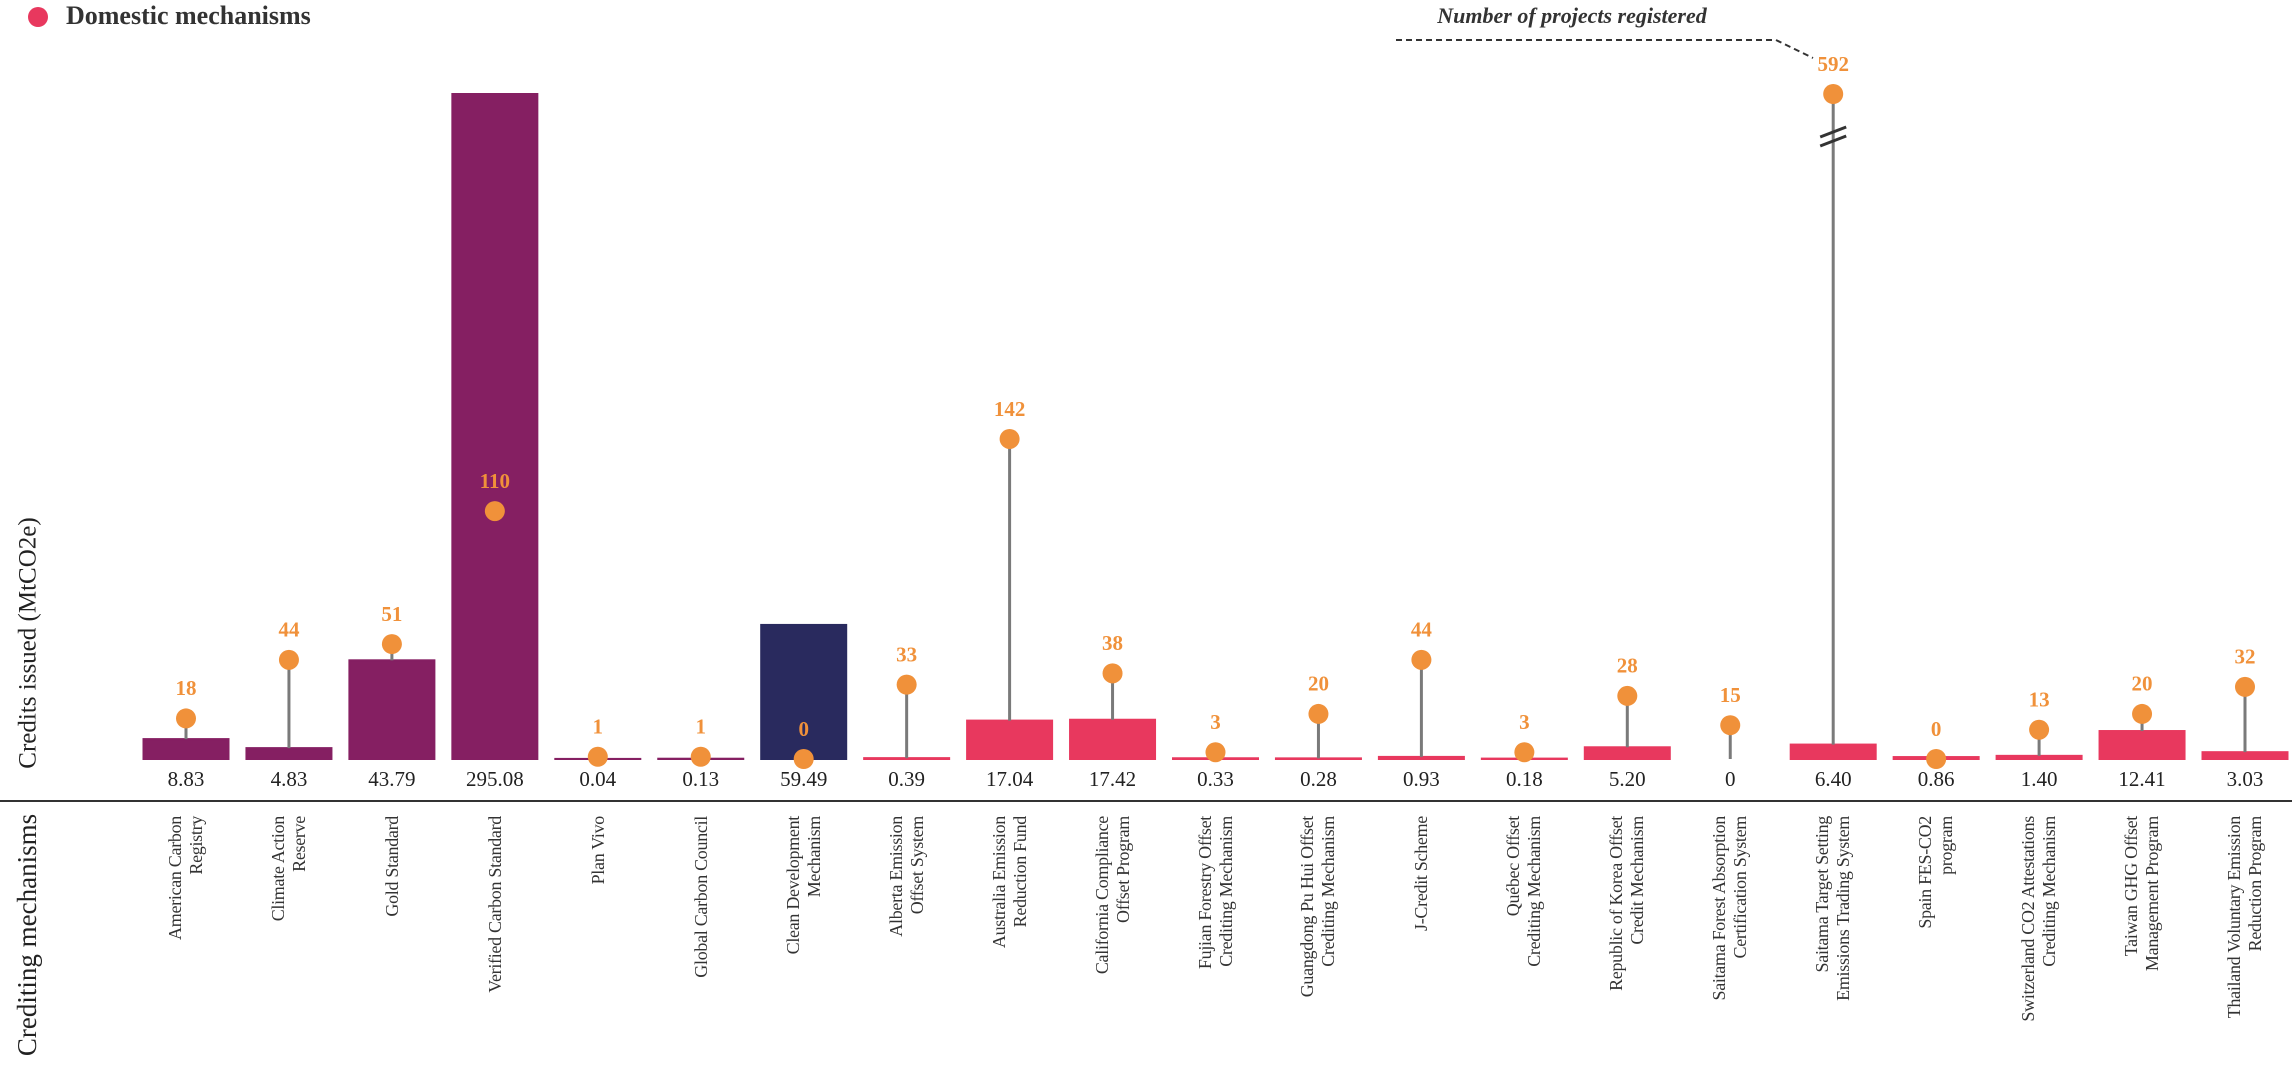  I want to click on value-label: 0.39, so click(906, 779).